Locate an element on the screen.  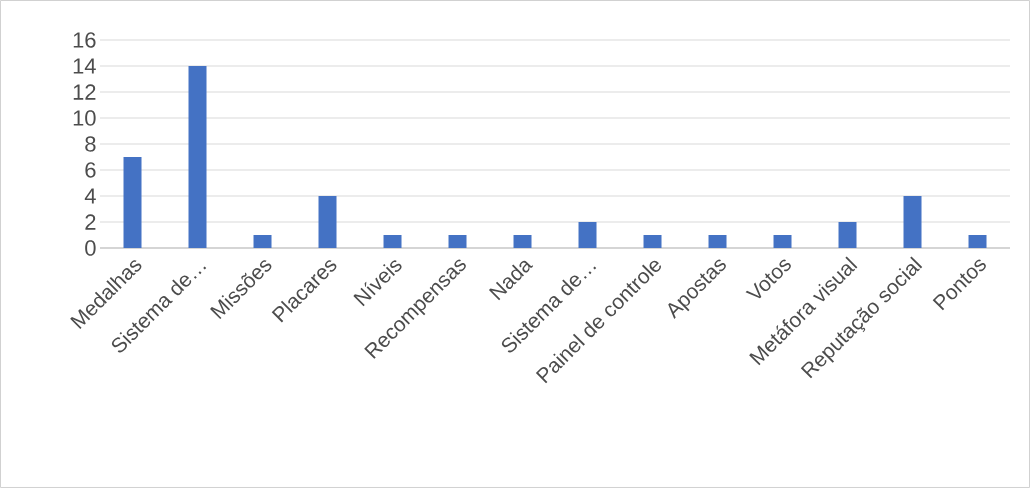
y-tick-label: 16 is located at coordinates (84, 40).